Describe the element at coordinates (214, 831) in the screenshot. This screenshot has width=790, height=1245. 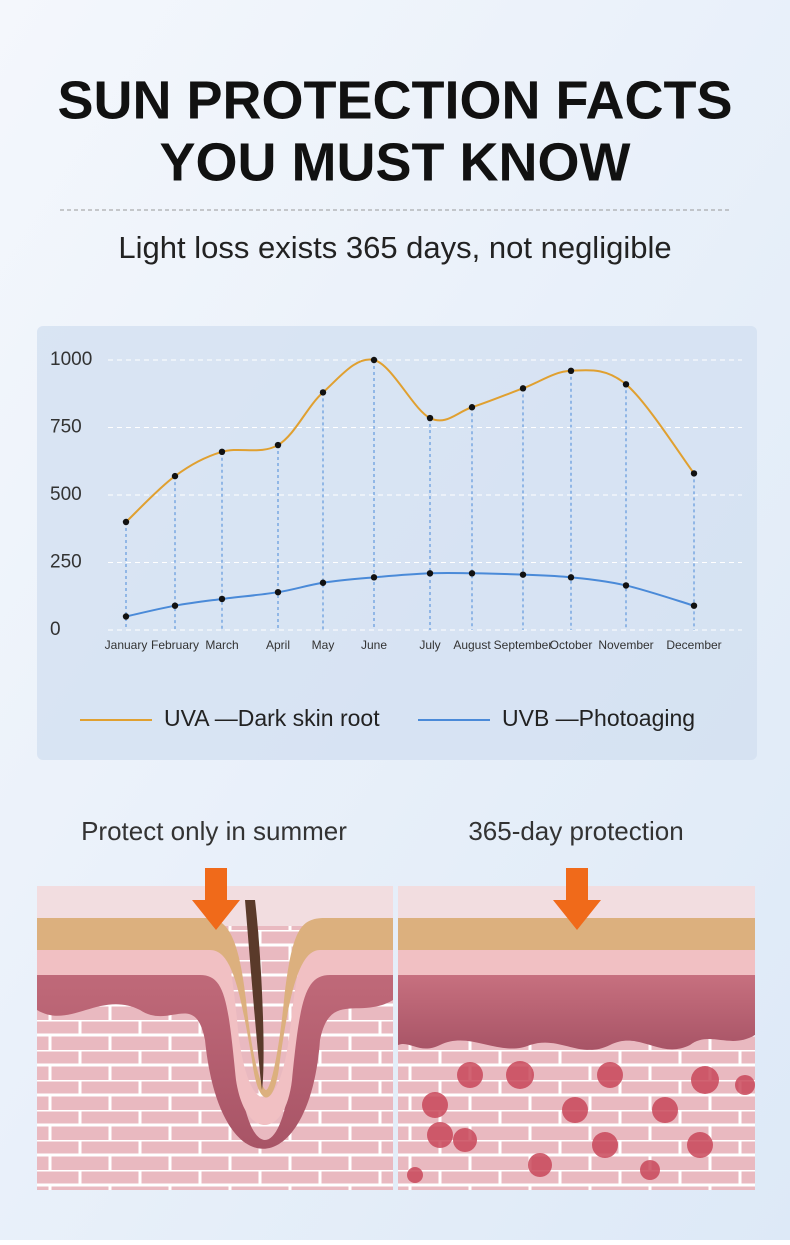
I see `panel-label: Protect only in summer` at that location.